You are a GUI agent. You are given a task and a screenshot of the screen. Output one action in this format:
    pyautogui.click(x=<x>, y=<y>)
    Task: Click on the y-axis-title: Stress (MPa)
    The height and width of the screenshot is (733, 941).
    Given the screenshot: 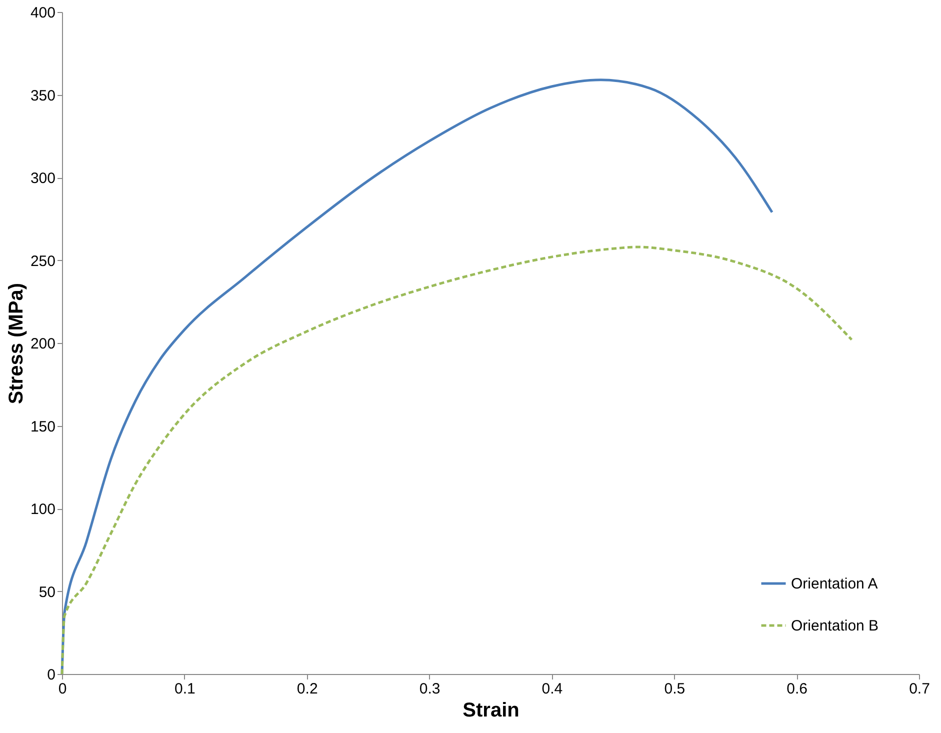 What is the action you would take?
    pyautogui.click(x=16, y=343)
    